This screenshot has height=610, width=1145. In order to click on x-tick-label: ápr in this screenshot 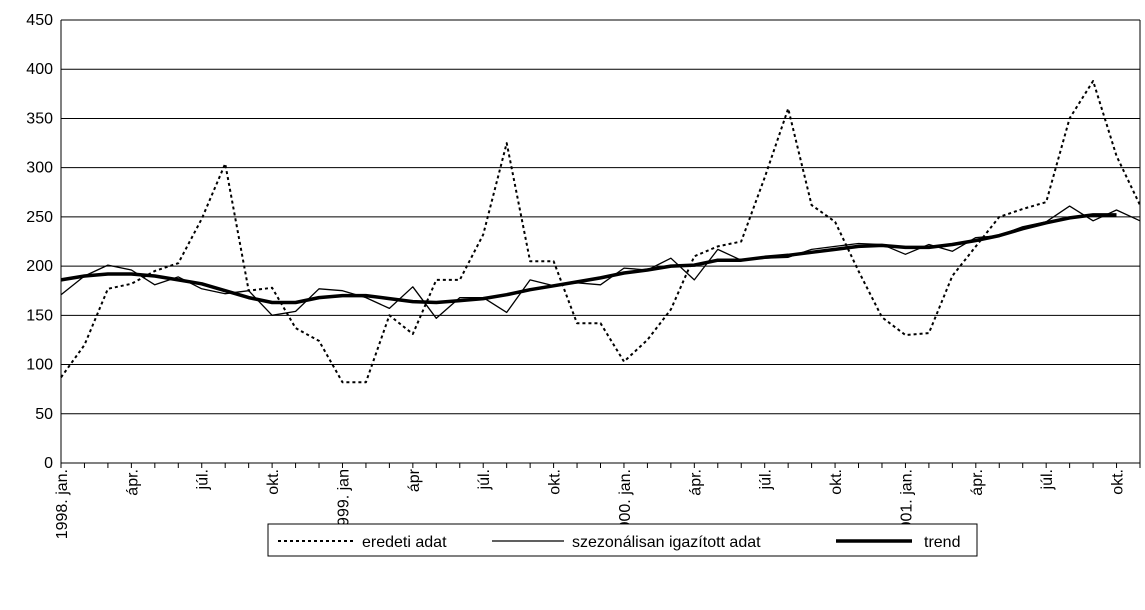, I will do `click(414, 480)`.